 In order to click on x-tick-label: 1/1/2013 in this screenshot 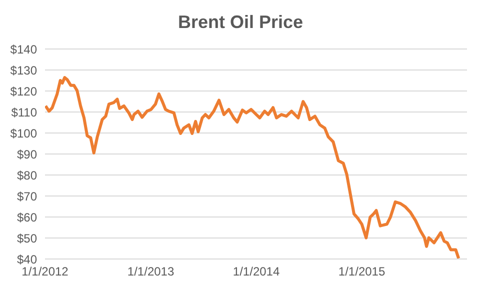, I will do `click(150, 271)`.